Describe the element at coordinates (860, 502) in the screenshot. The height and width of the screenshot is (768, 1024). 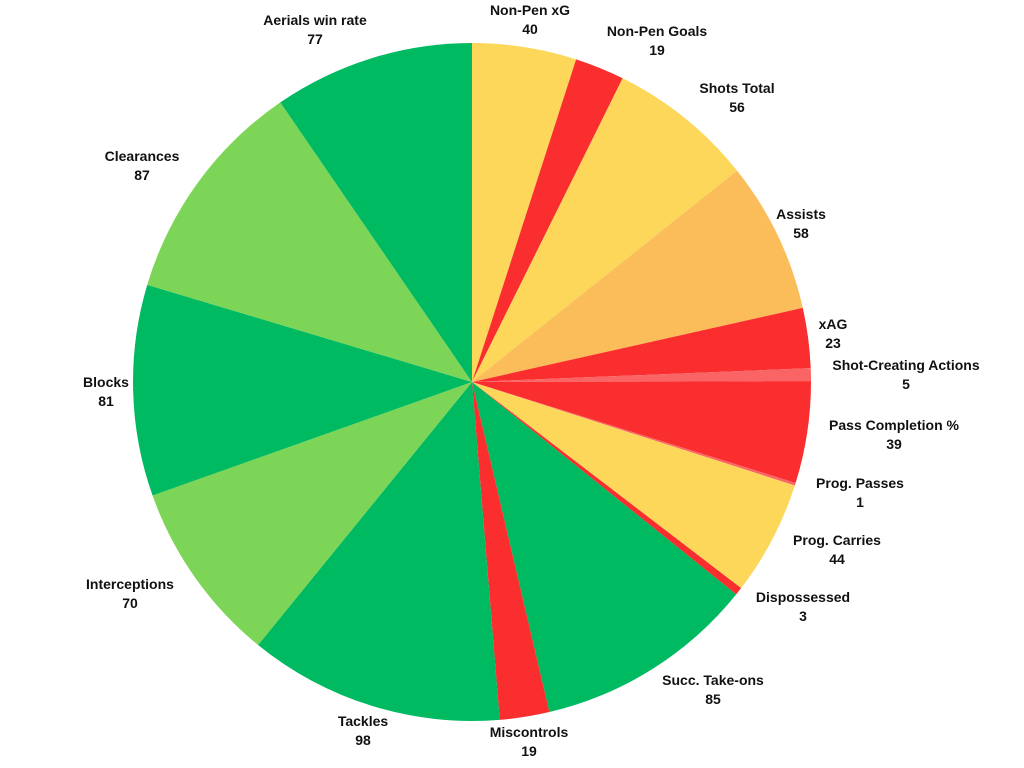
I see `slice-value: 1` at that location.